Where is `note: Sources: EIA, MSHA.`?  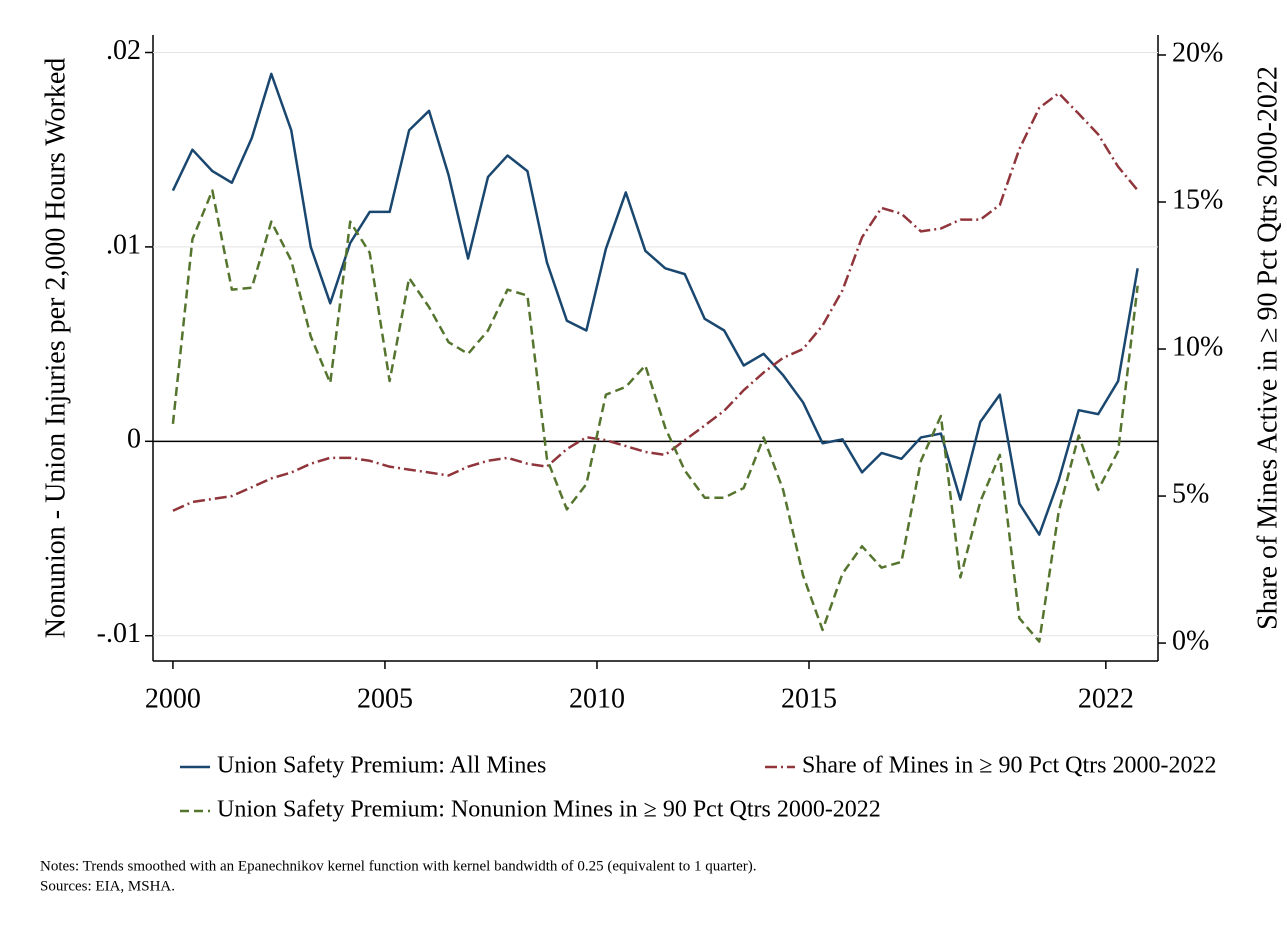 note: Sources: EIA, MSHA. is located at coordinates (107, 886).